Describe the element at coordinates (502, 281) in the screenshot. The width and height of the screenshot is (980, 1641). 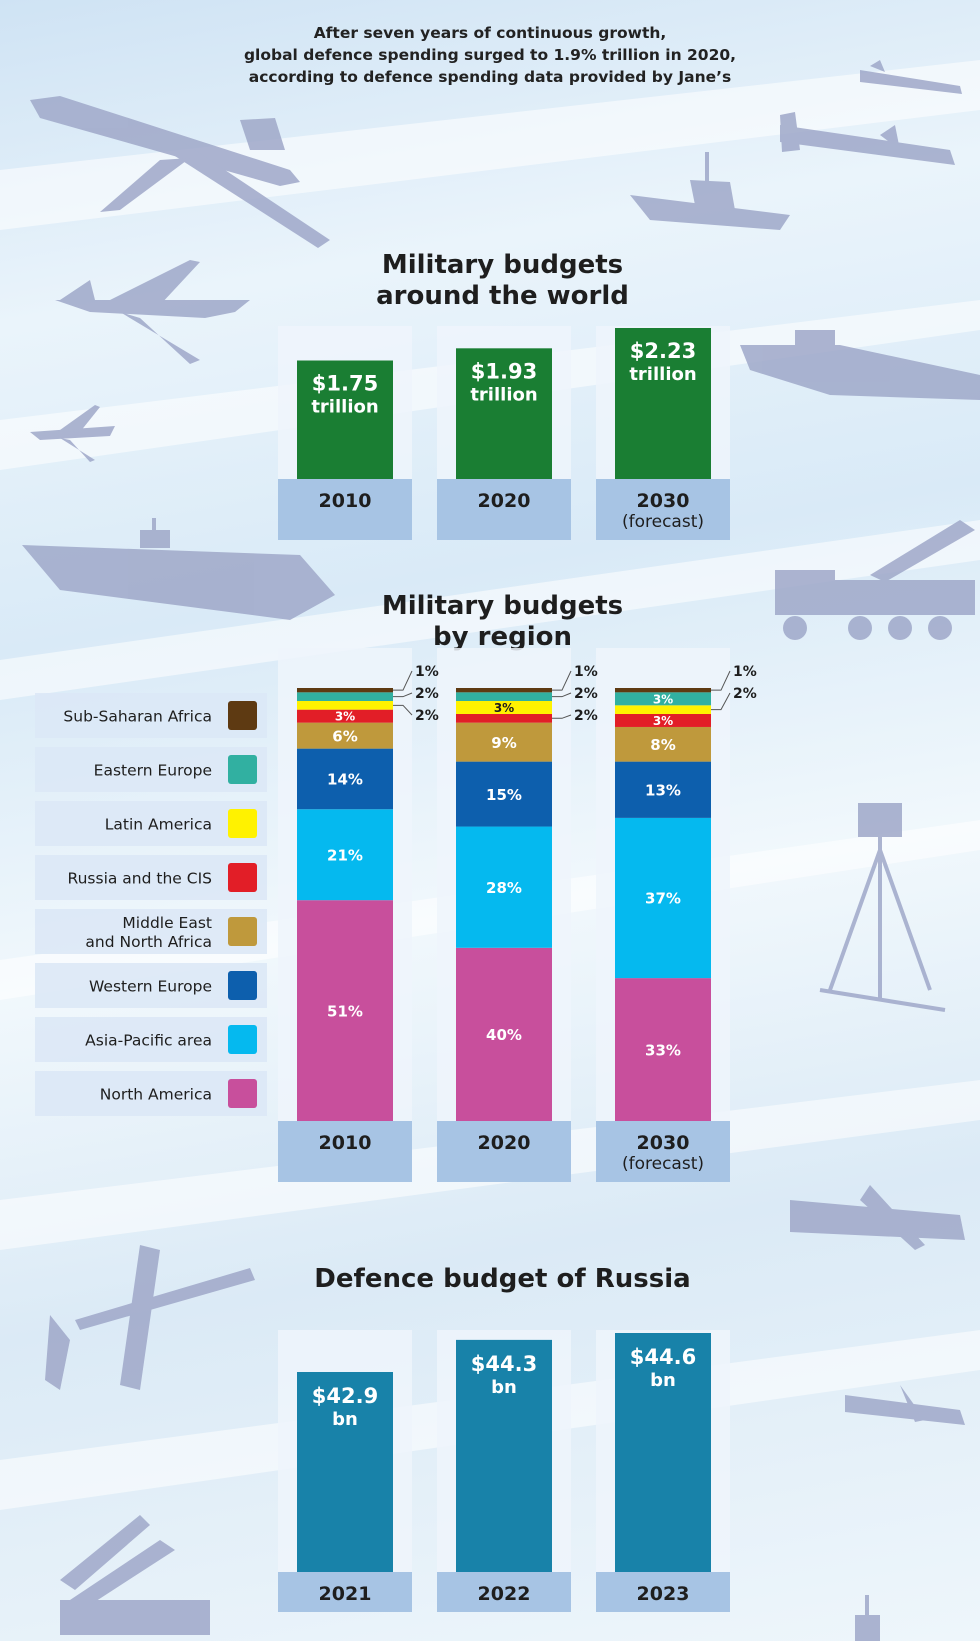
I see `world-budgets-title: Military budgets around the world` at that location.